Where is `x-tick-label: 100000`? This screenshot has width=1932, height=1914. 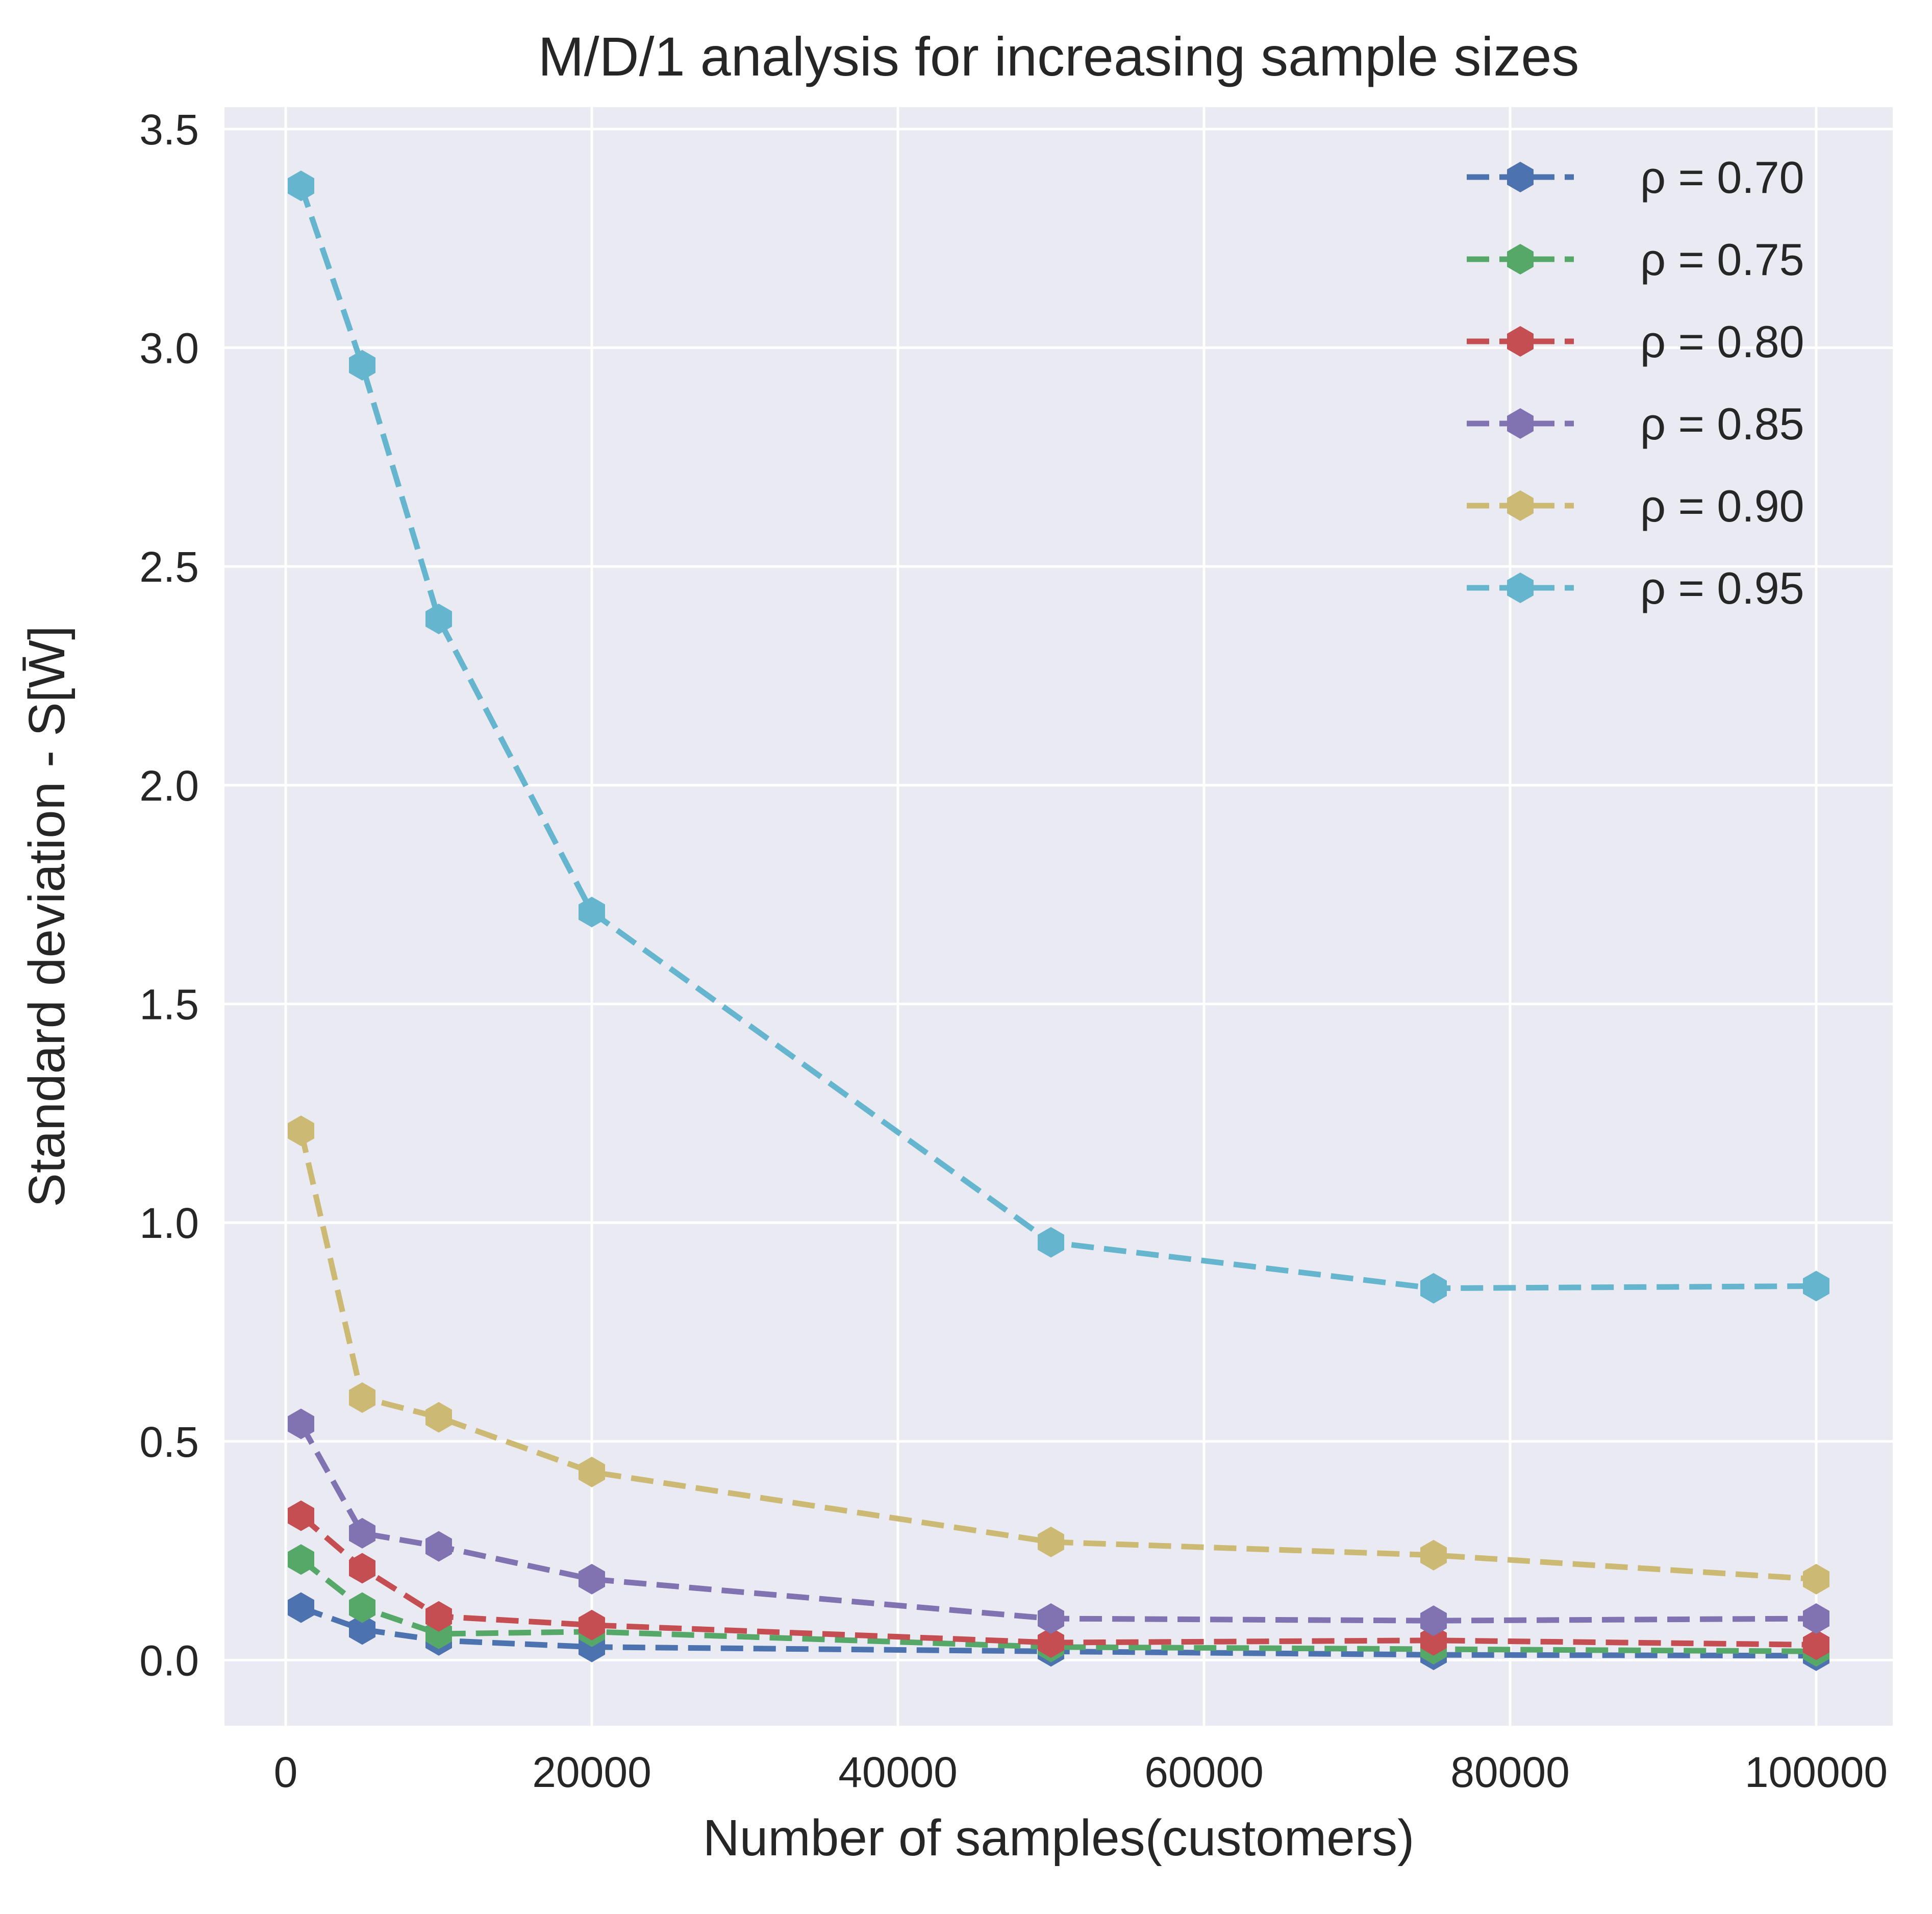 x-tick-label: 100000 is located at coordinates (1817, 1772).